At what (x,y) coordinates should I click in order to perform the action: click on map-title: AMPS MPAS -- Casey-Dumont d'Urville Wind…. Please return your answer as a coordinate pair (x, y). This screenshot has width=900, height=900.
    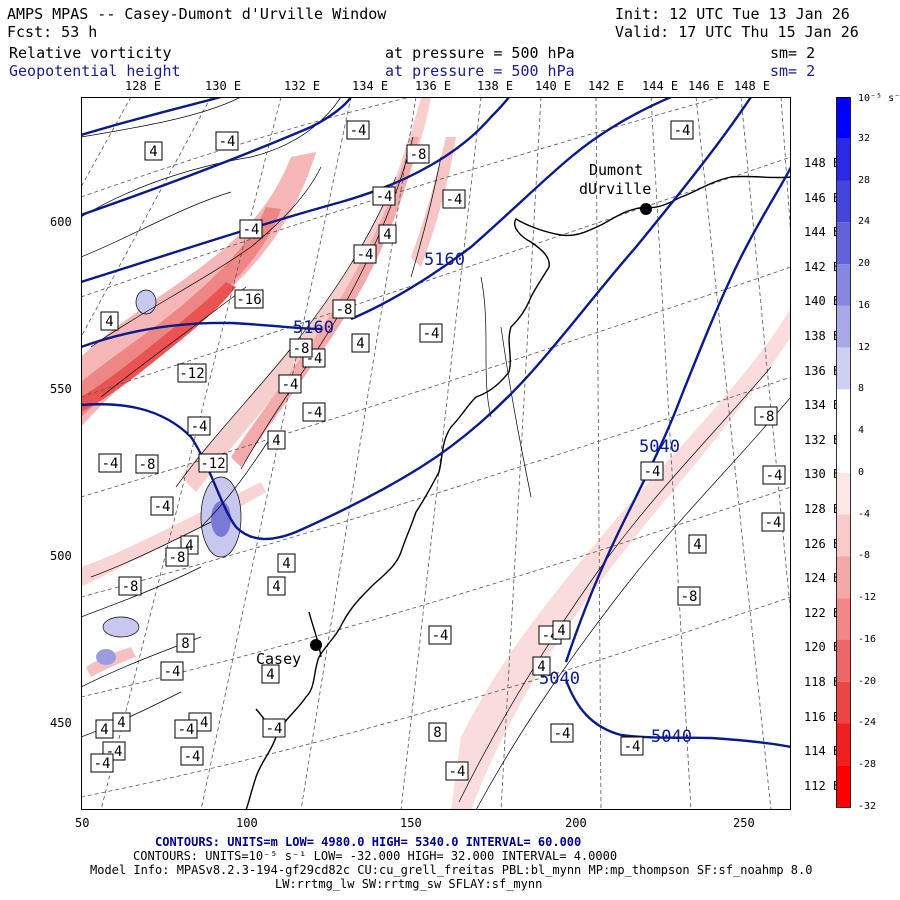
    Looking at the image, I should click on (197, 14).